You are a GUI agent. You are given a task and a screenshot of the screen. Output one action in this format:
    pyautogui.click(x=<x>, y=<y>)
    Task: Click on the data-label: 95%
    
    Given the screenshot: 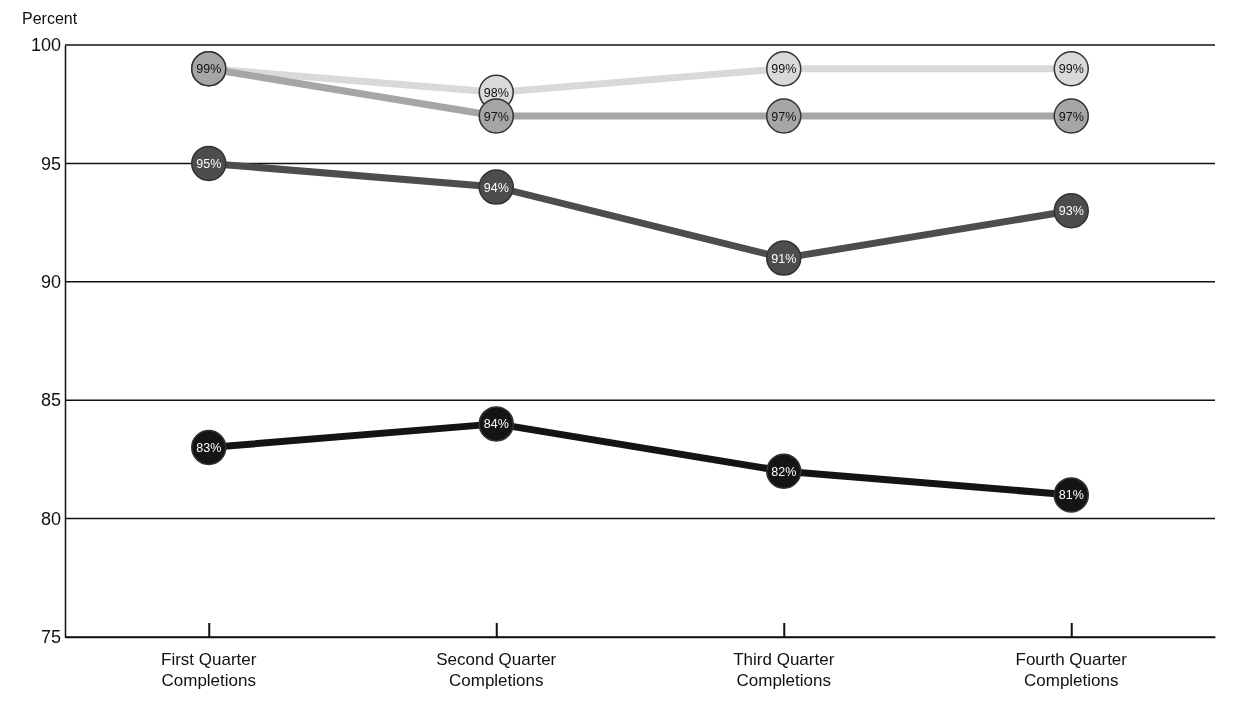 What is the action you would take?
    pyautogui.click(x=209, y=163)
    